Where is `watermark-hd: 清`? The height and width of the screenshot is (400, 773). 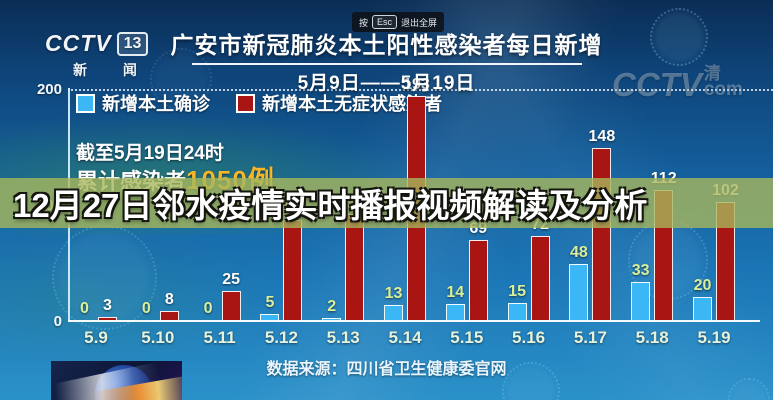
watermark-hd: 清 is located at coordinates (712, 73).